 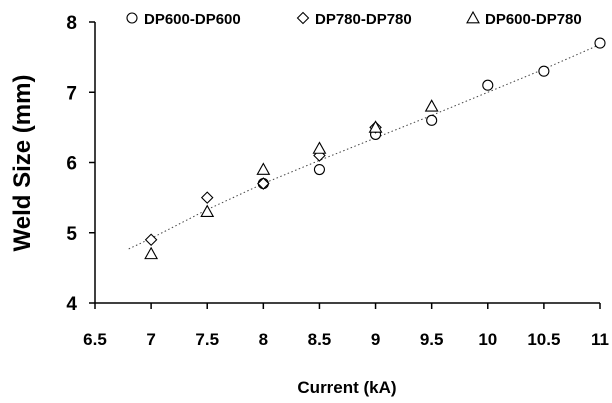 I want to click on y-tick-label: 4, so click(x=71, y=304).